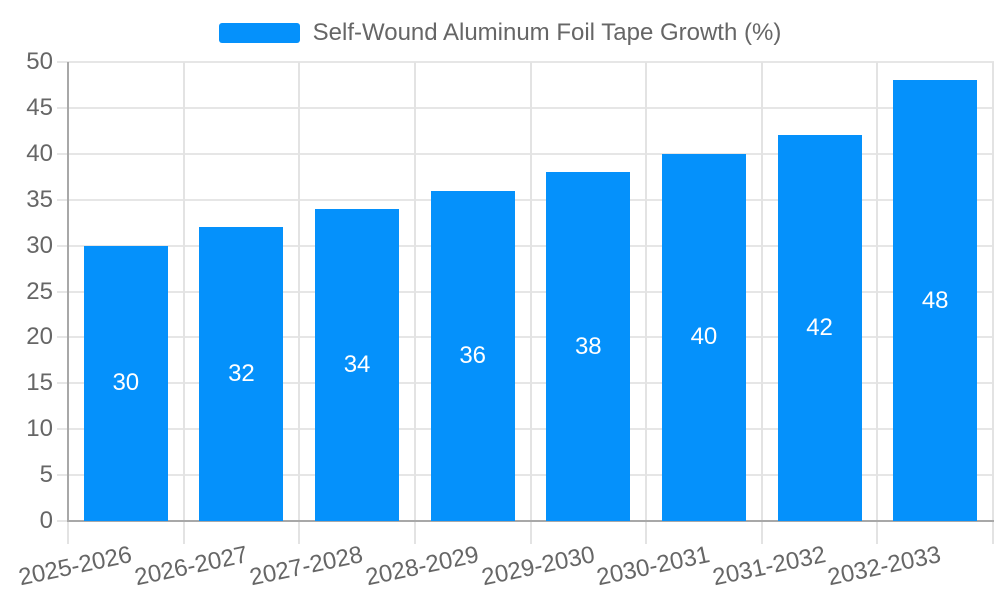 The image size is (1000, 600). What do you see at coordinates (39, 107) in the screenshot?
I see `y-axis-tick-label: 45` at bounding box center [39, 107].